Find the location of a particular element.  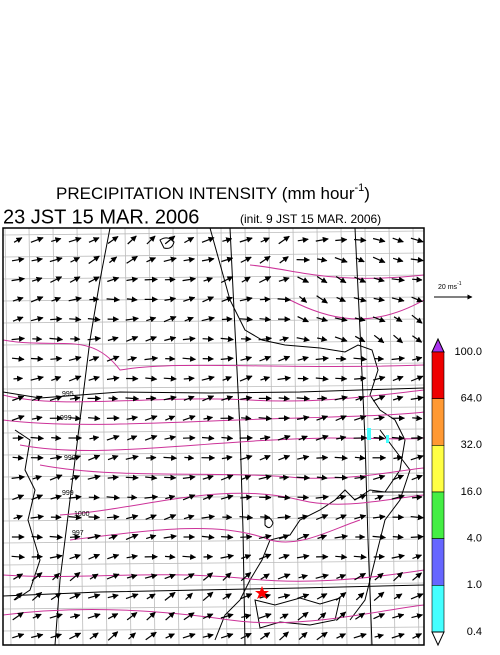

colorbar-label: 64.0 is located at coordinates (471, 399).